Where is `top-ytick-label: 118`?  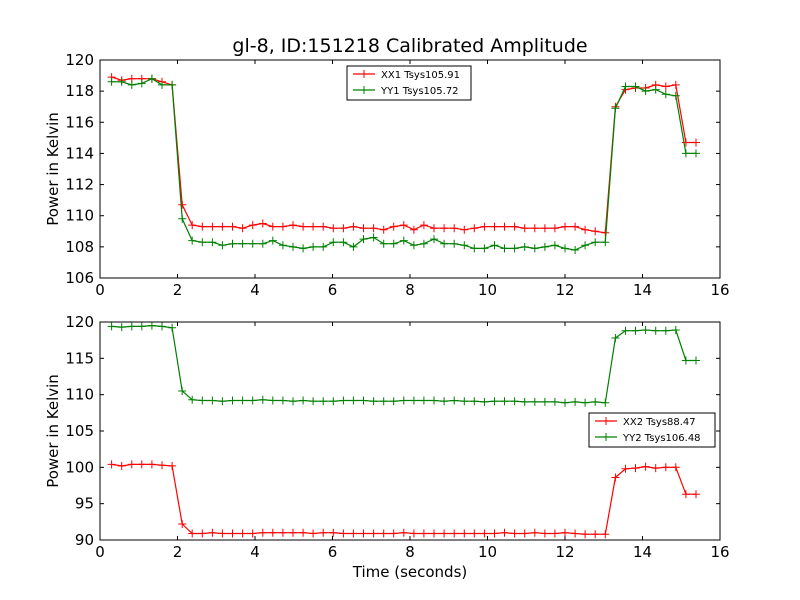 top-ytick-label: 118 is located at coordinates (79, 91).